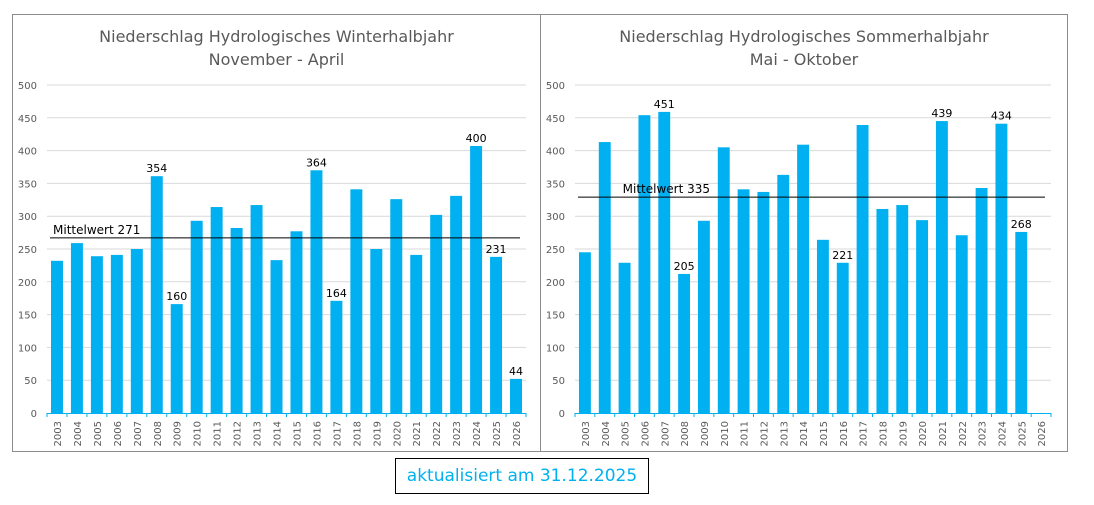 The height and width of the screenshot is (505, 1094). I want to click on data-label: 400, so click(476, 138).